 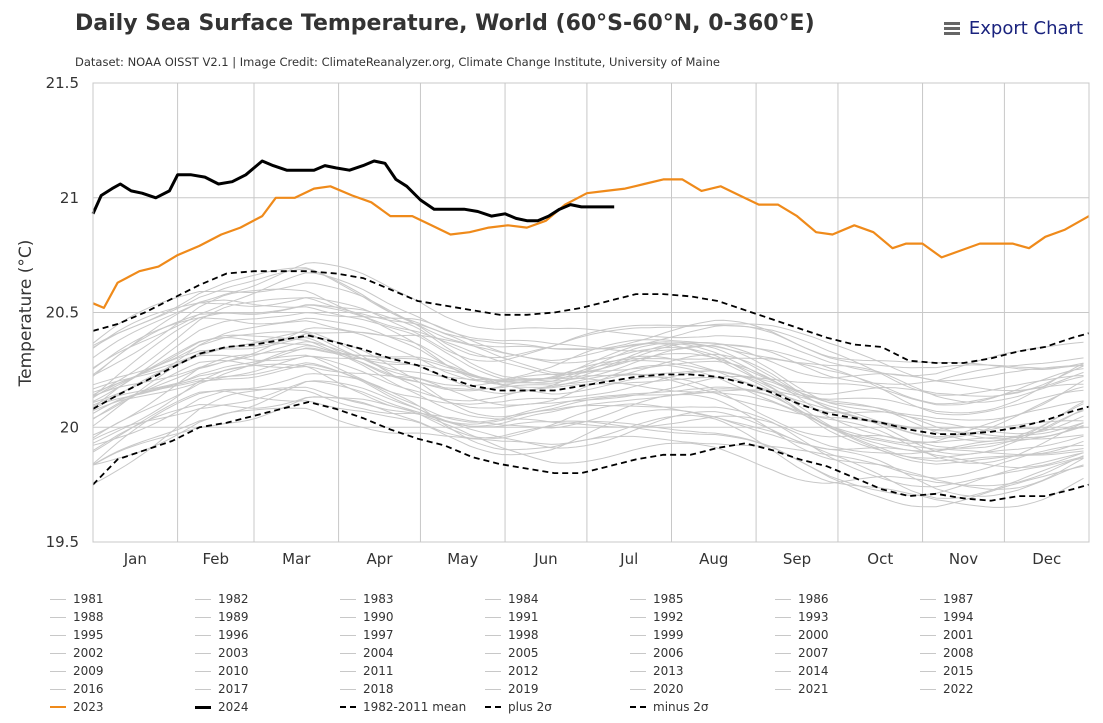 I want to click on legend-item: 2016, so click(x=120, y=689).